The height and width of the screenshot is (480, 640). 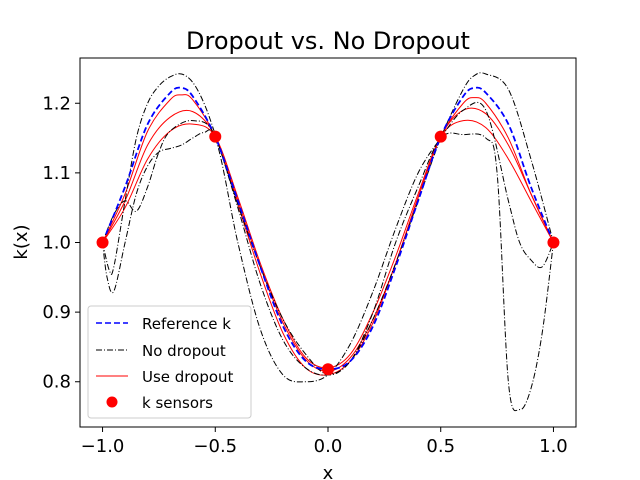 What do you see at coordinates (553, 446) in the screenshot?
I see `x-tick-label: 1.0` at bounding box center [553, 446].